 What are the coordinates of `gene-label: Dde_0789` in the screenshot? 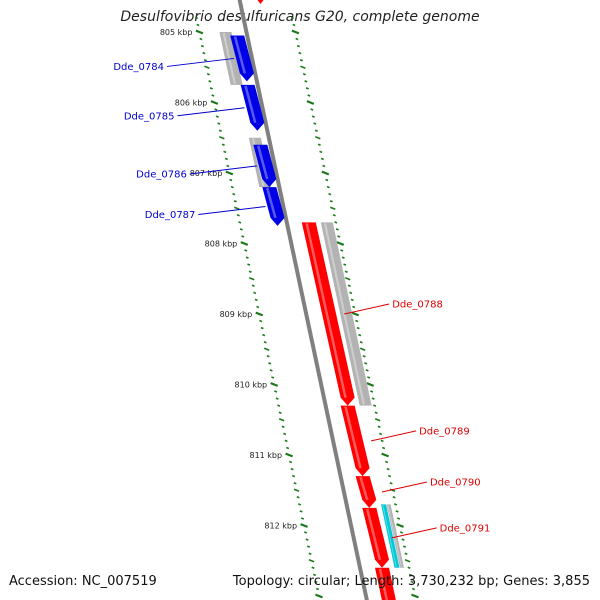 It's located at (444, 431).